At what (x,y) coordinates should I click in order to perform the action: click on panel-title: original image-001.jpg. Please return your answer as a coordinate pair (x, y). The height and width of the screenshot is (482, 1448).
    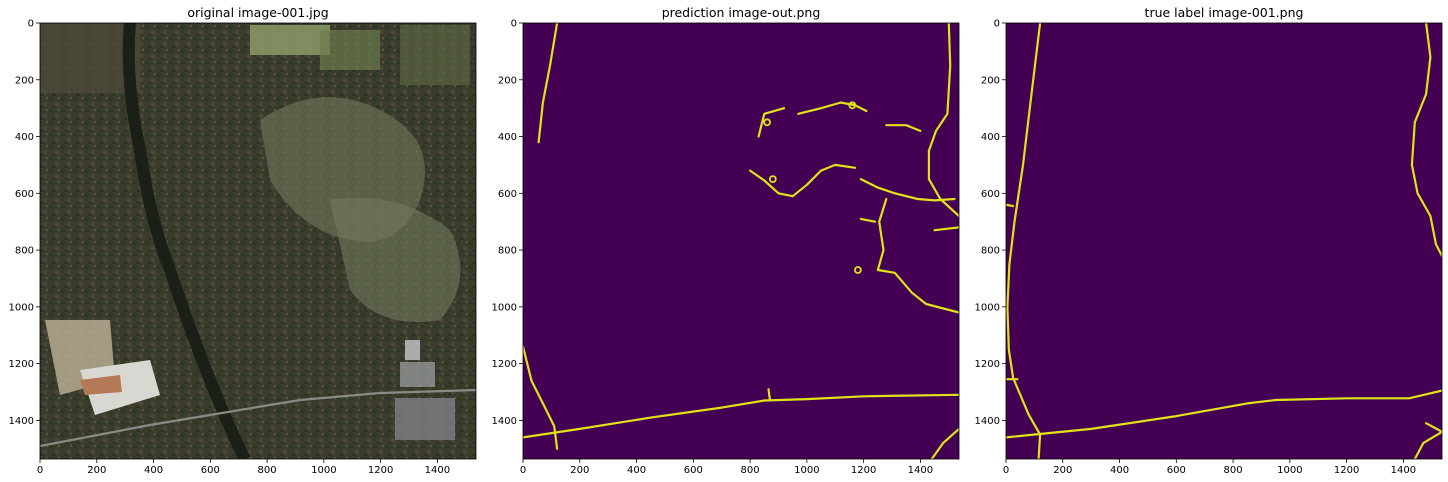
    Looking at the image, I should click on (257, 12).